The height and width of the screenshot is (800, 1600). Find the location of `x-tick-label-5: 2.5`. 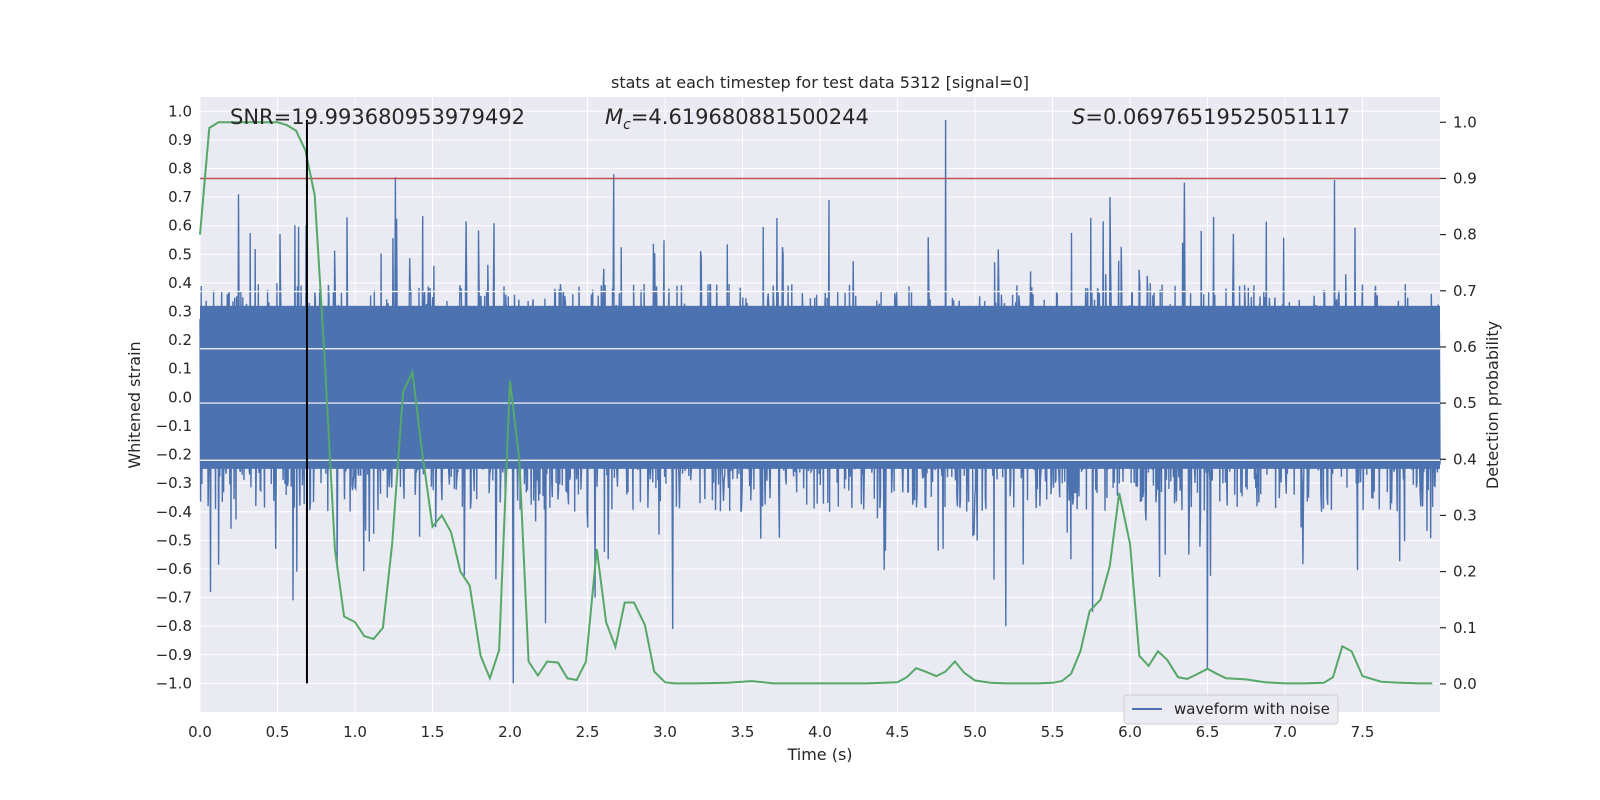

x-tick-label-5: 2.5 is located at coordinates (588, 732).